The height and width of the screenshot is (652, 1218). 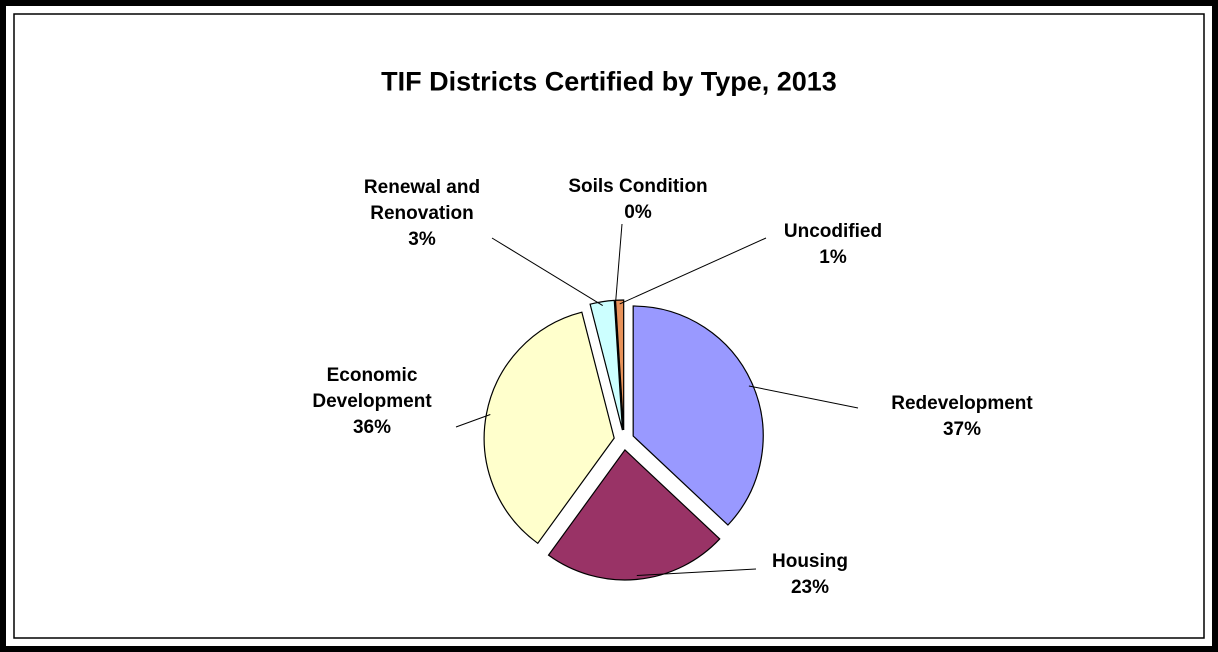 I want to click on slice-label: Housing, so click(x=810, y=561).